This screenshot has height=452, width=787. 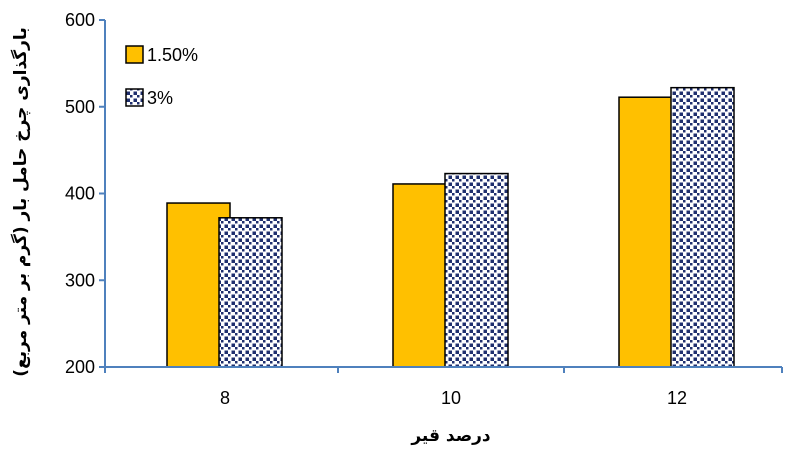 I want to click on x-tick-label: 10, so click(x=451, y=398).